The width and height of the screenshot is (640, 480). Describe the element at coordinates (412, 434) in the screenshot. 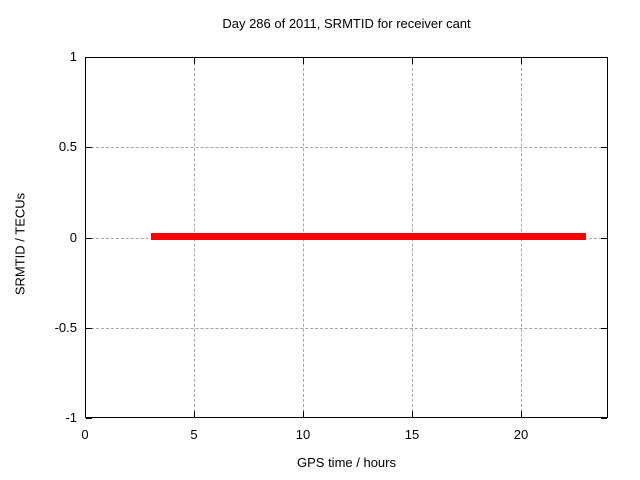

I see `x-tick-label: 15` at that location.